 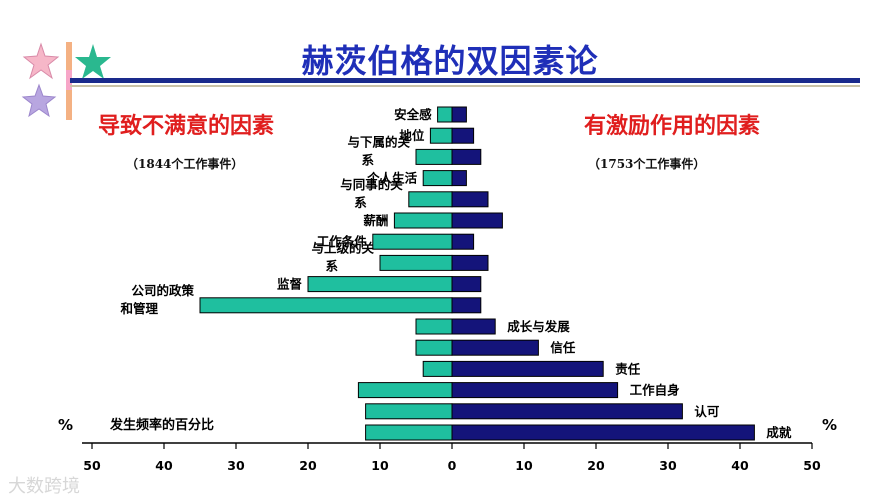 I want to click on category-label: 成长与发展, so click(x=538, y=326).